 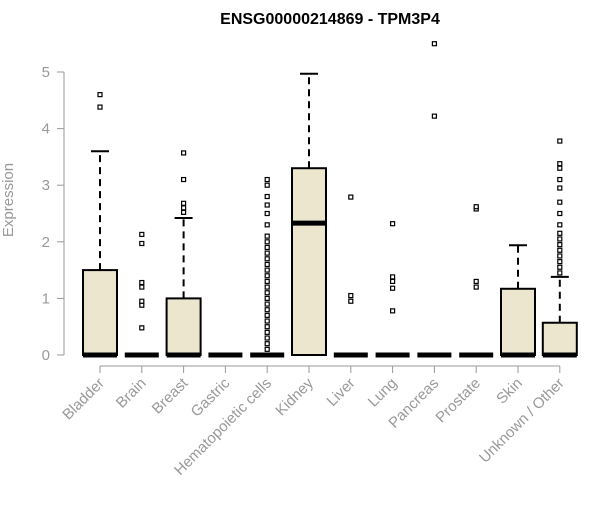 I want to click on box-hematopoietic-cells, so click(x=267, y=267).